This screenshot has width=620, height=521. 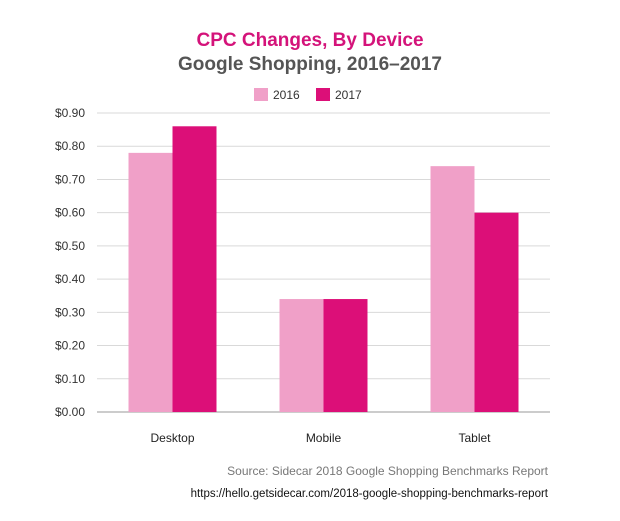 What do you see at coordinates (70, 279) in the screenshot?
I see `y-tick-label: $0.40` at bounding box center [70, 279].